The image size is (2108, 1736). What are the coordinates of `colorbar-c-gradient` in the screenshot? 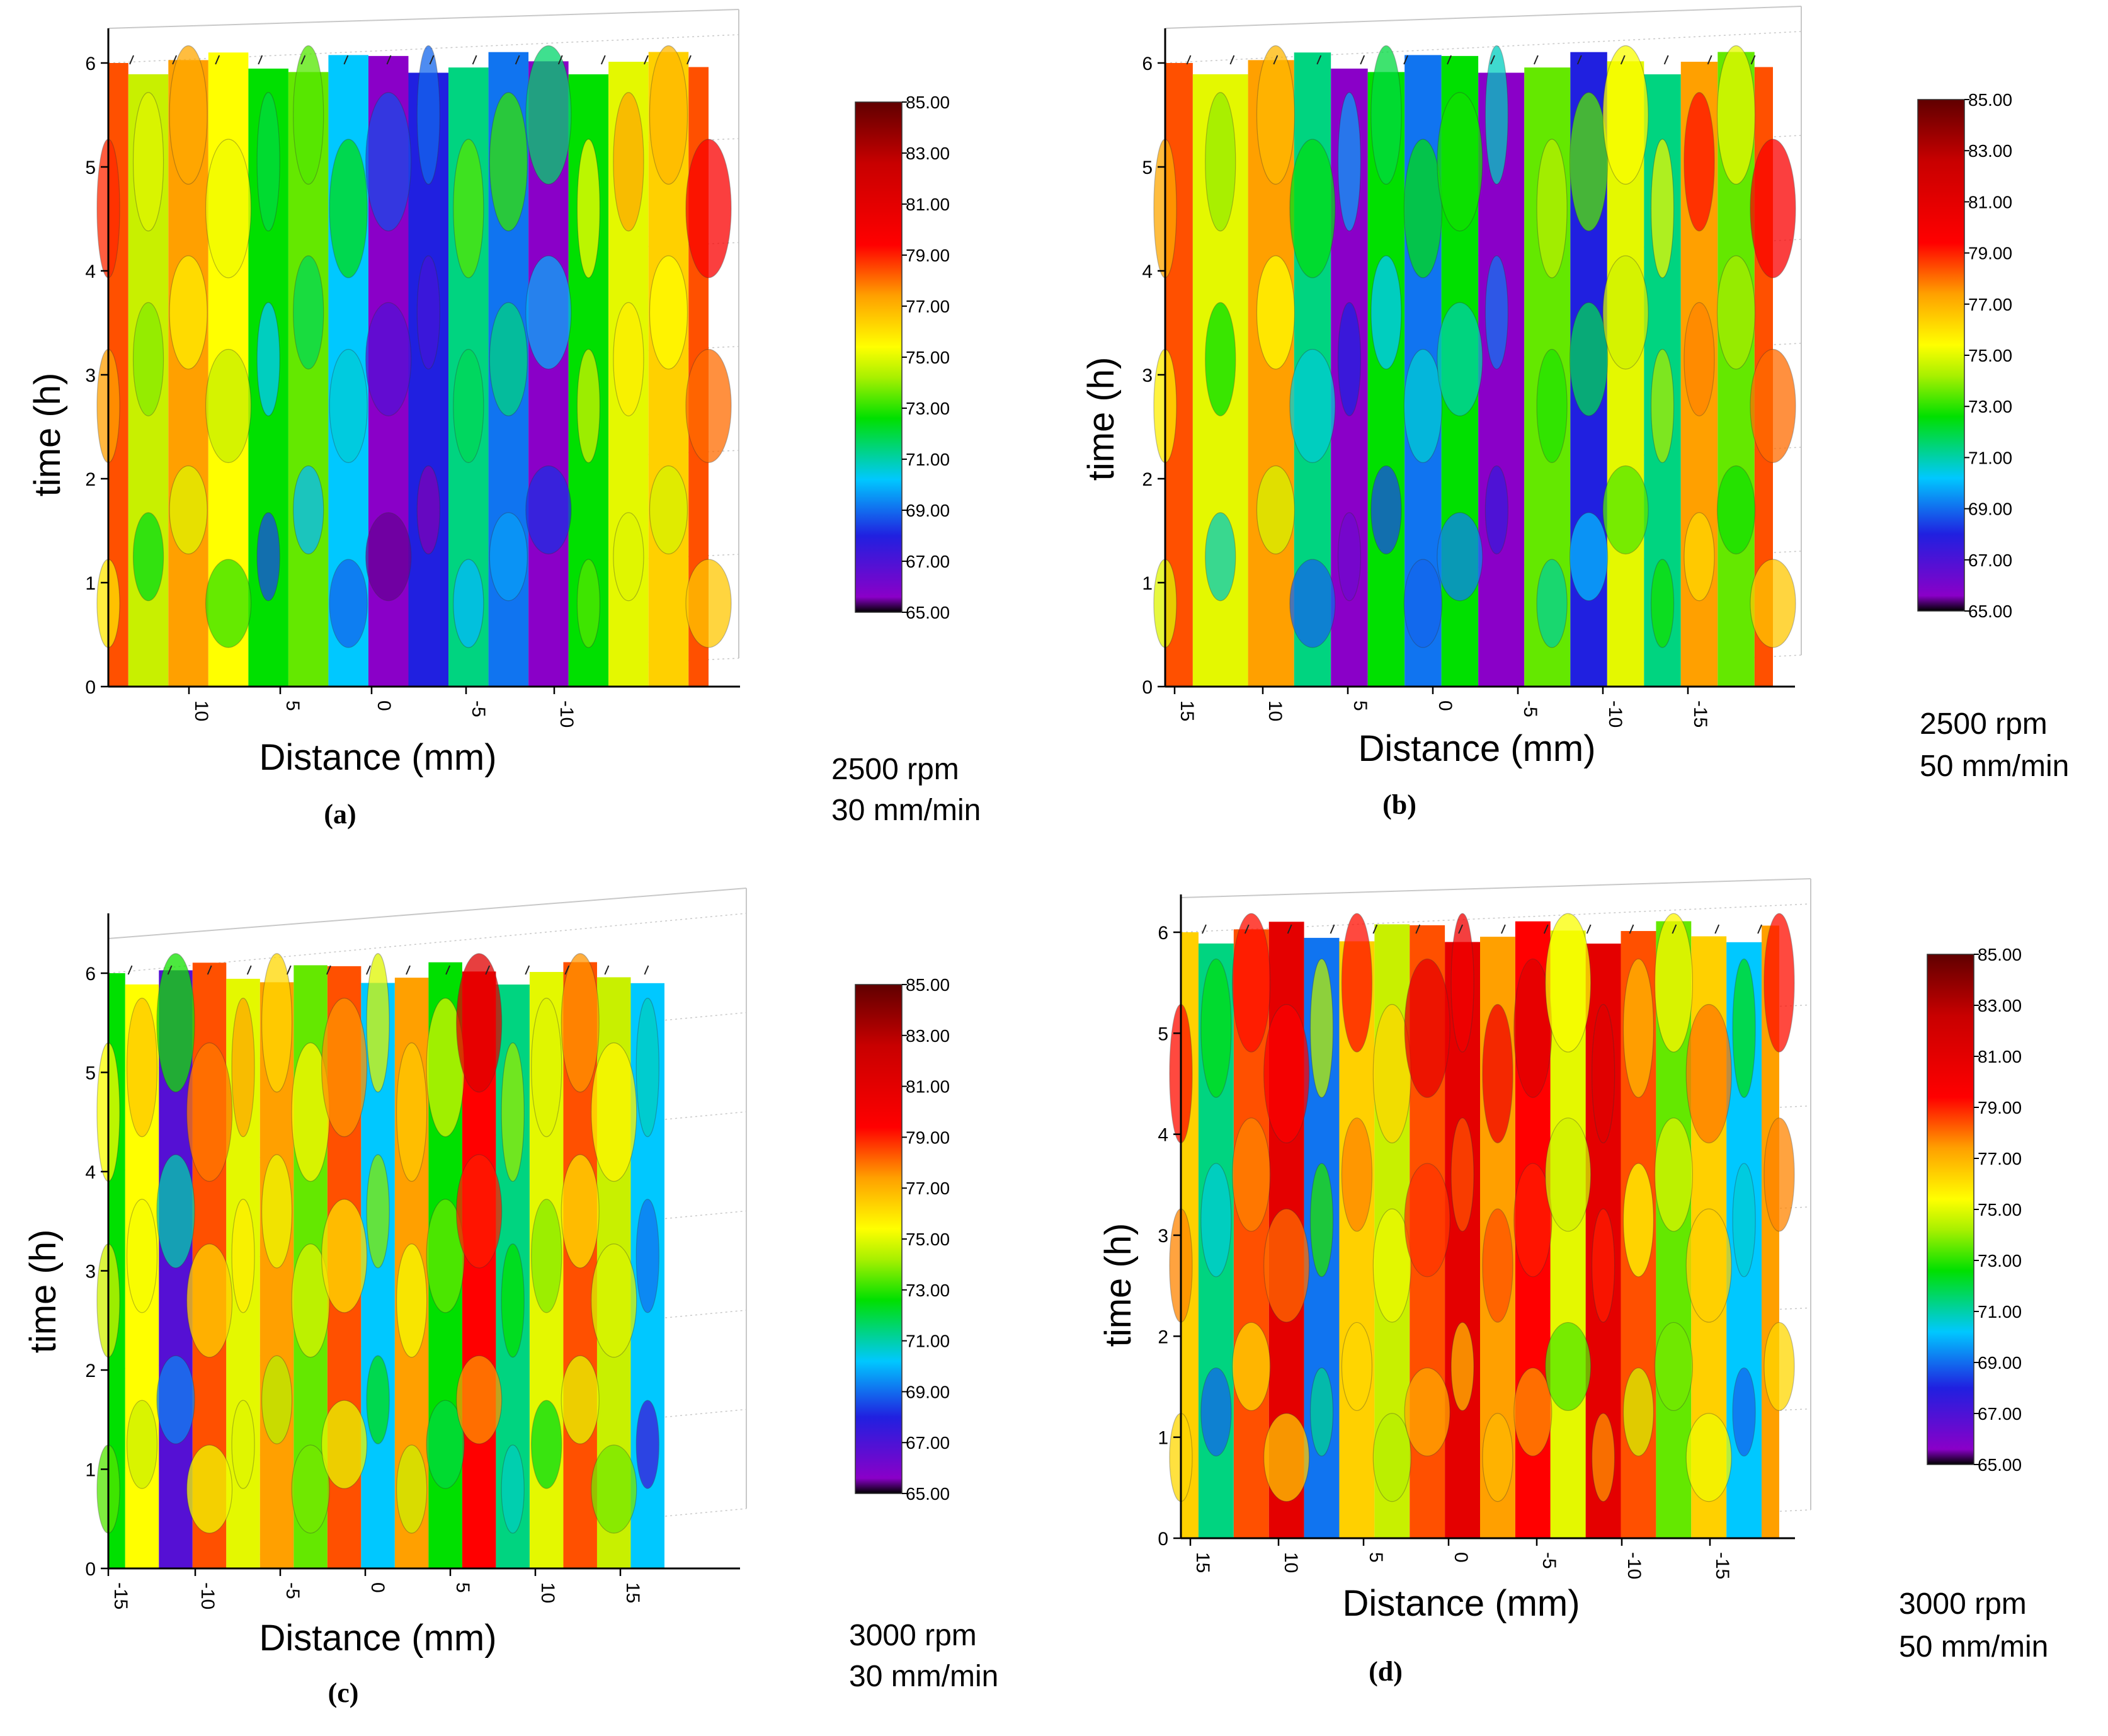 It's located at (878, 1239).